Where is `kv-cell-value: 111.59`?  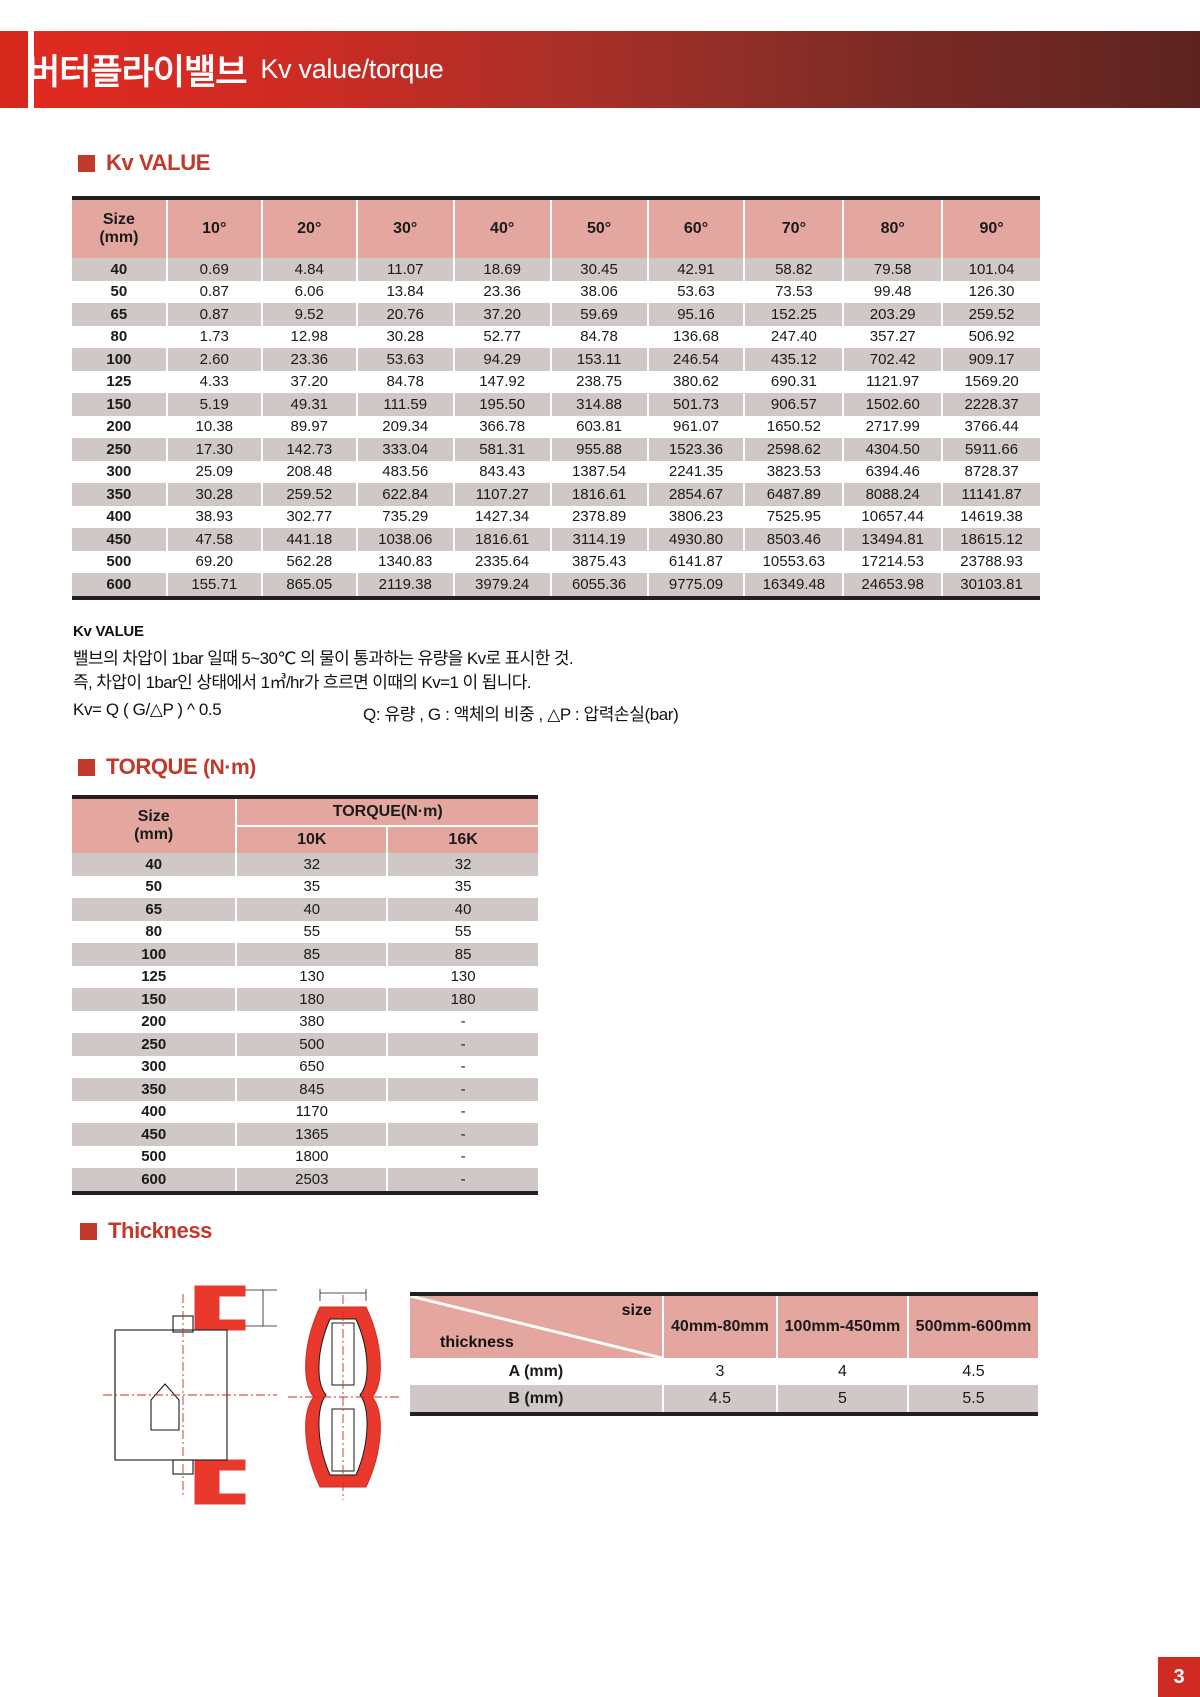 kv-cell-value: 111.59 is located at coordinates (405, 404).